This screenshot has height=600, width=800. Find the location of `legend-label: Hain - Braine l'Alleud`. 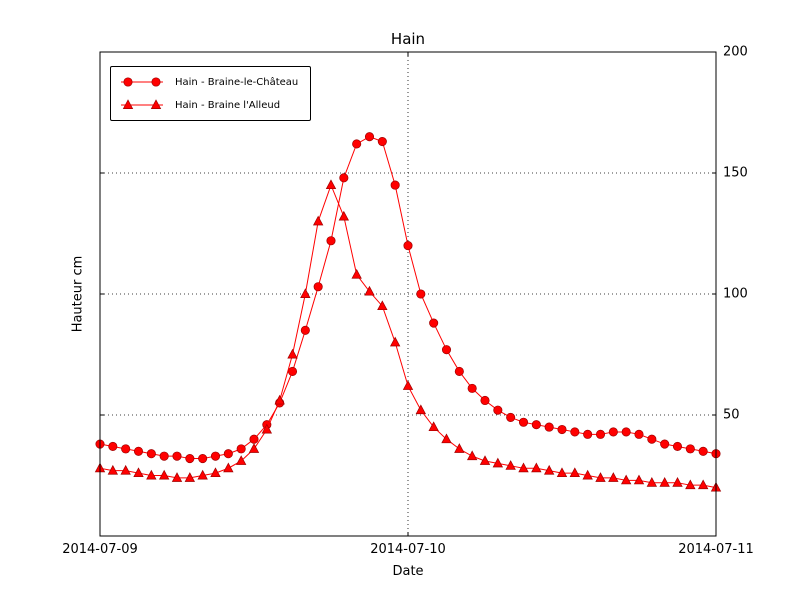

legend-label: Hain - Braine l'Alleud is located at coordinates (228, 105).